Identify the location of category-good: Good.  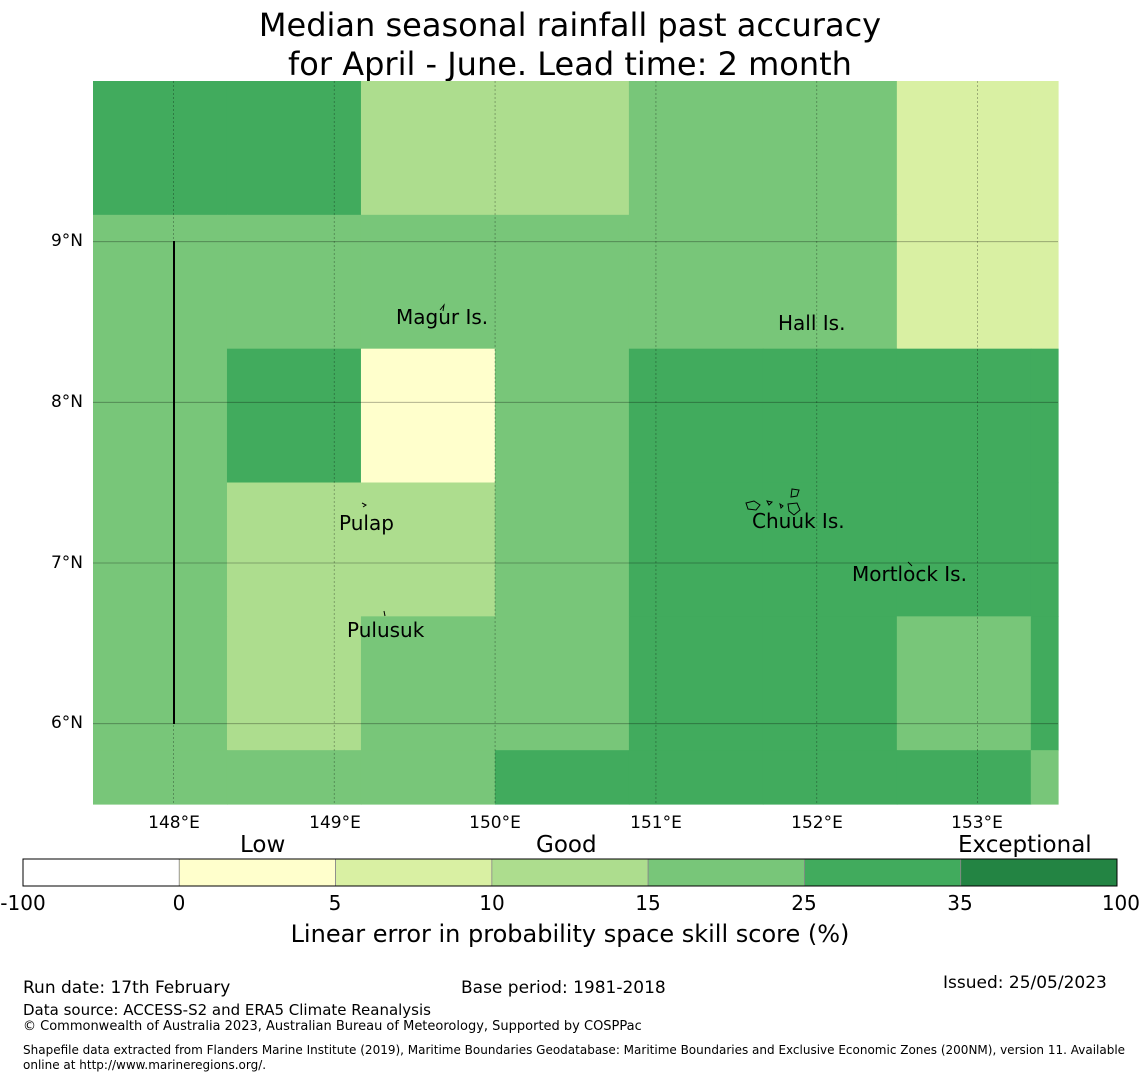
(566, 845).